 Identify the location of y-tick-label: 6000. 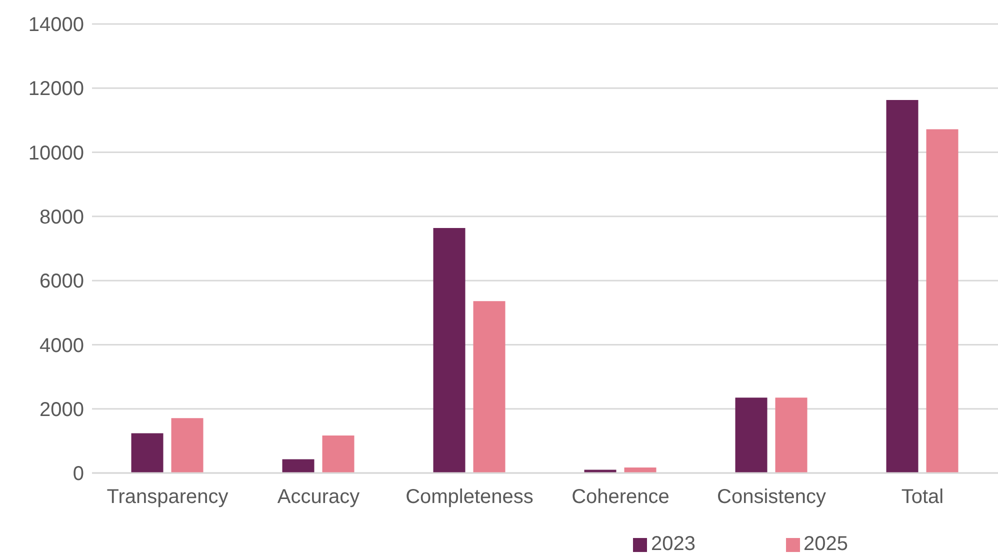
(62, 281).